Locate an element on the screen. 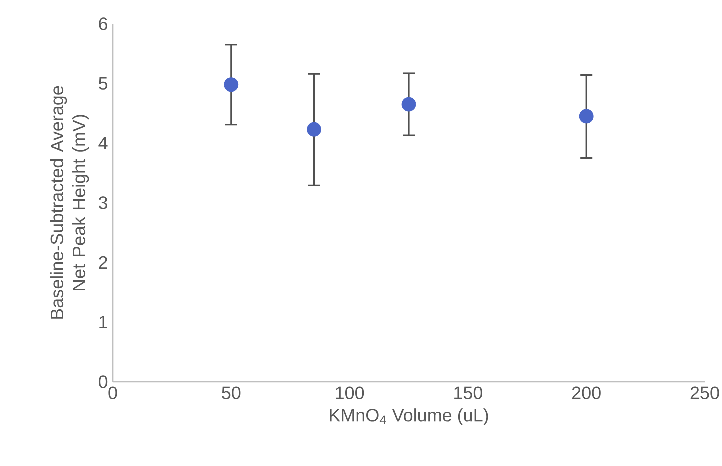  x-tick-label: 200 is located at coordinates (586, 393).